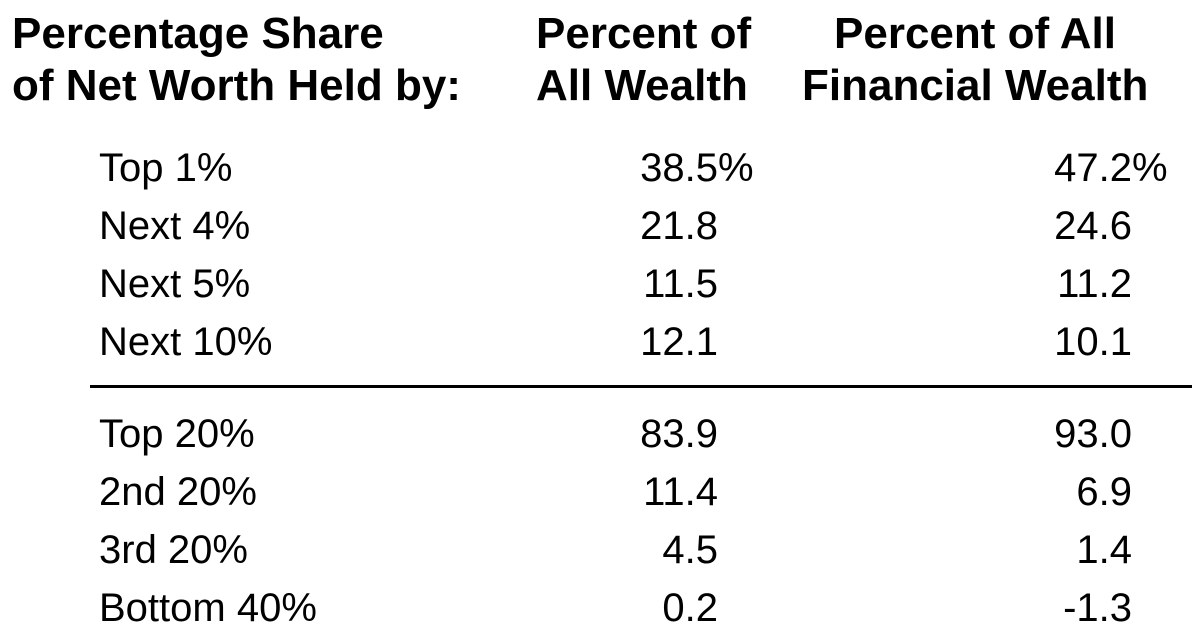 This screenshot has width=1192, height=644. I want to click on all-wealth-value: 21.8, so click(679, 226).